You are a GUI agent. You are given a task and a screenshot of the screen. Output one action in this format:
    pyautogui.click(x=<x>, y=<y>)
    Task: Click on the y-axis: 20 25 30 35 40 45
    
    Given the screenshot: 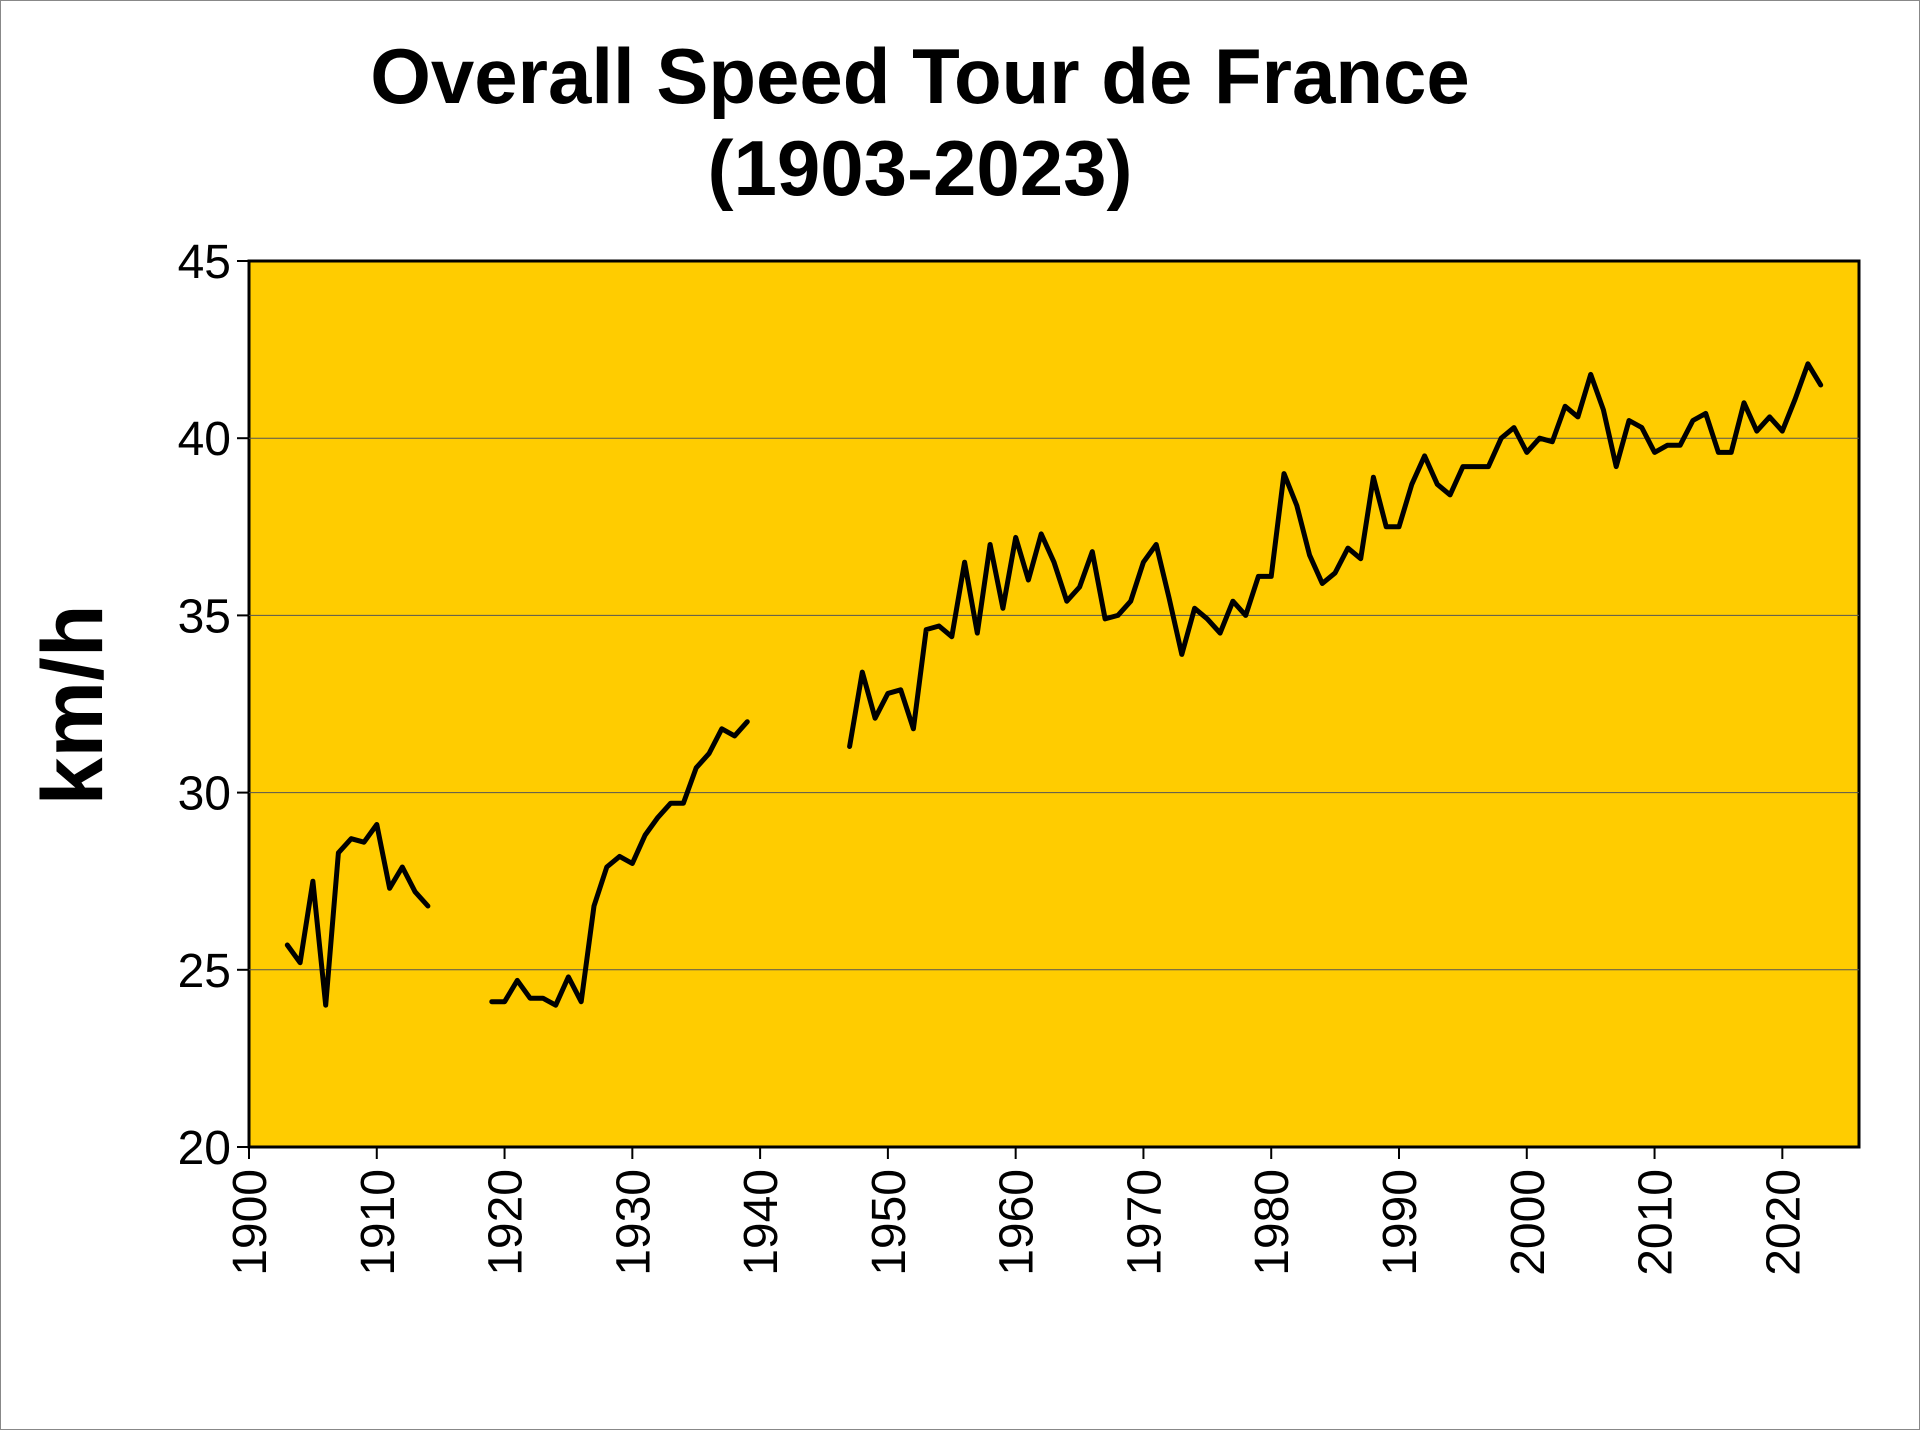 What is the action you would take?
    pyautogui.click(x=213, y=705)
    